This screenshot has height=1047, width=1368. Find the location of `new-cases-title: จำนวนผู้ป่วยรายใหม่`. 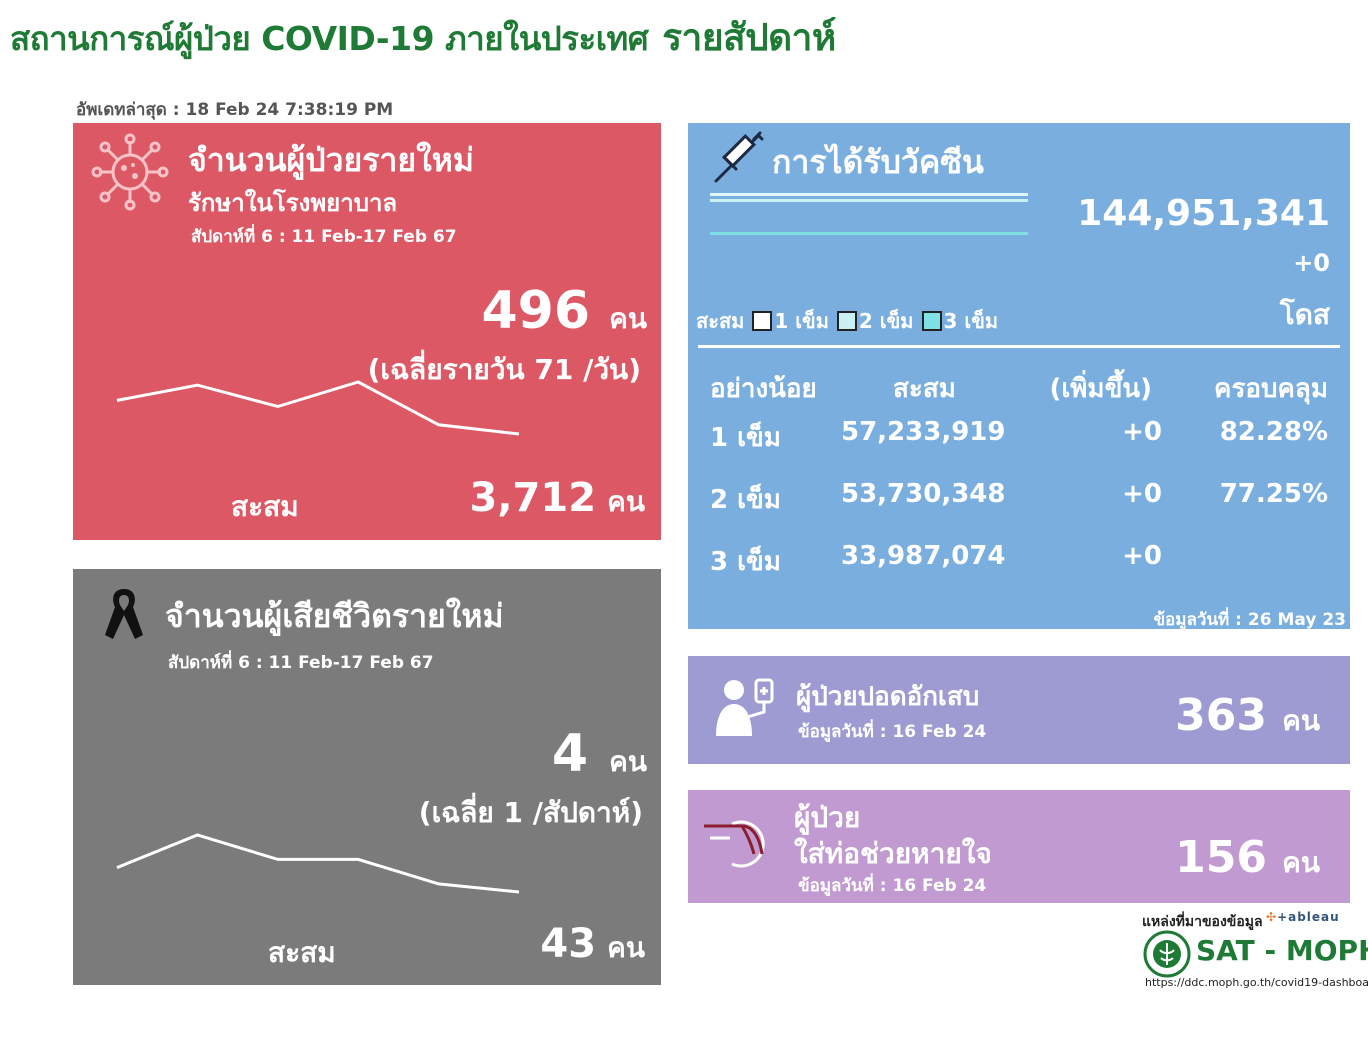

new-cases-title: จำนวนผู้ป่วยรายใหม่ is located at coordinates (331, 160).